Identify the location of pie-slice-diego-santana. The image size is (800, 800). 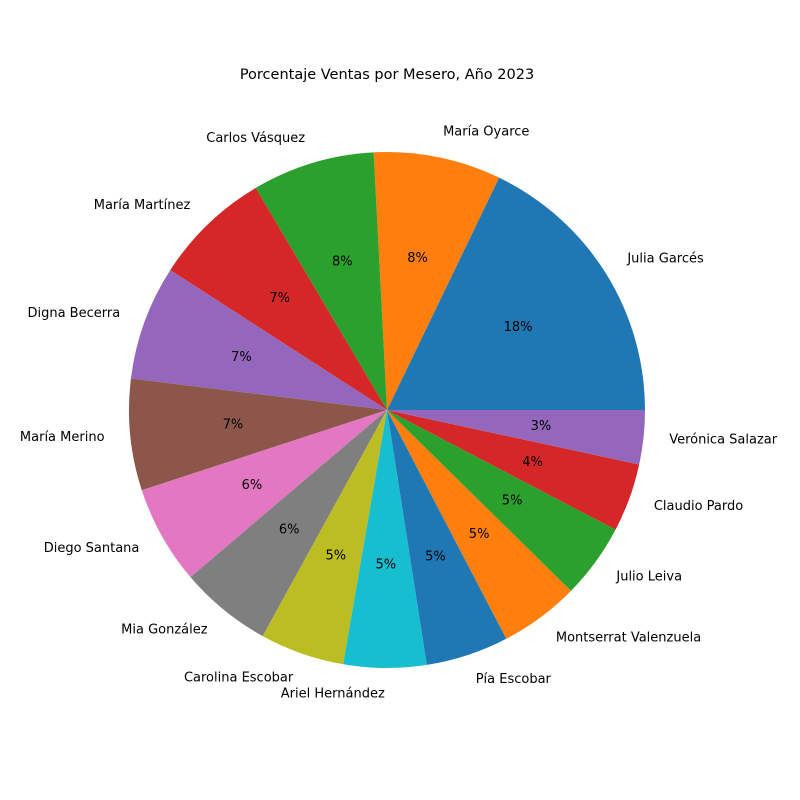
(264, 494).